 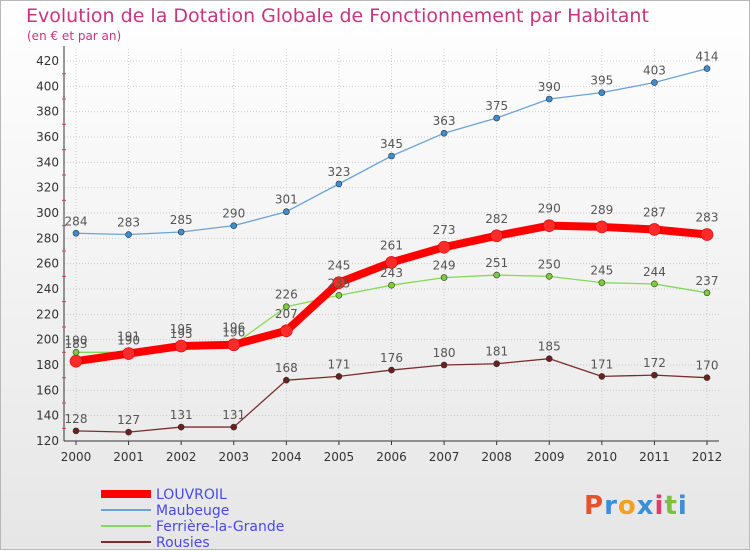 What do you see at coordinates (191, 495) in the screenshot?
I see `legend-label: LOUVROIL` at bounding box center [191, 495].